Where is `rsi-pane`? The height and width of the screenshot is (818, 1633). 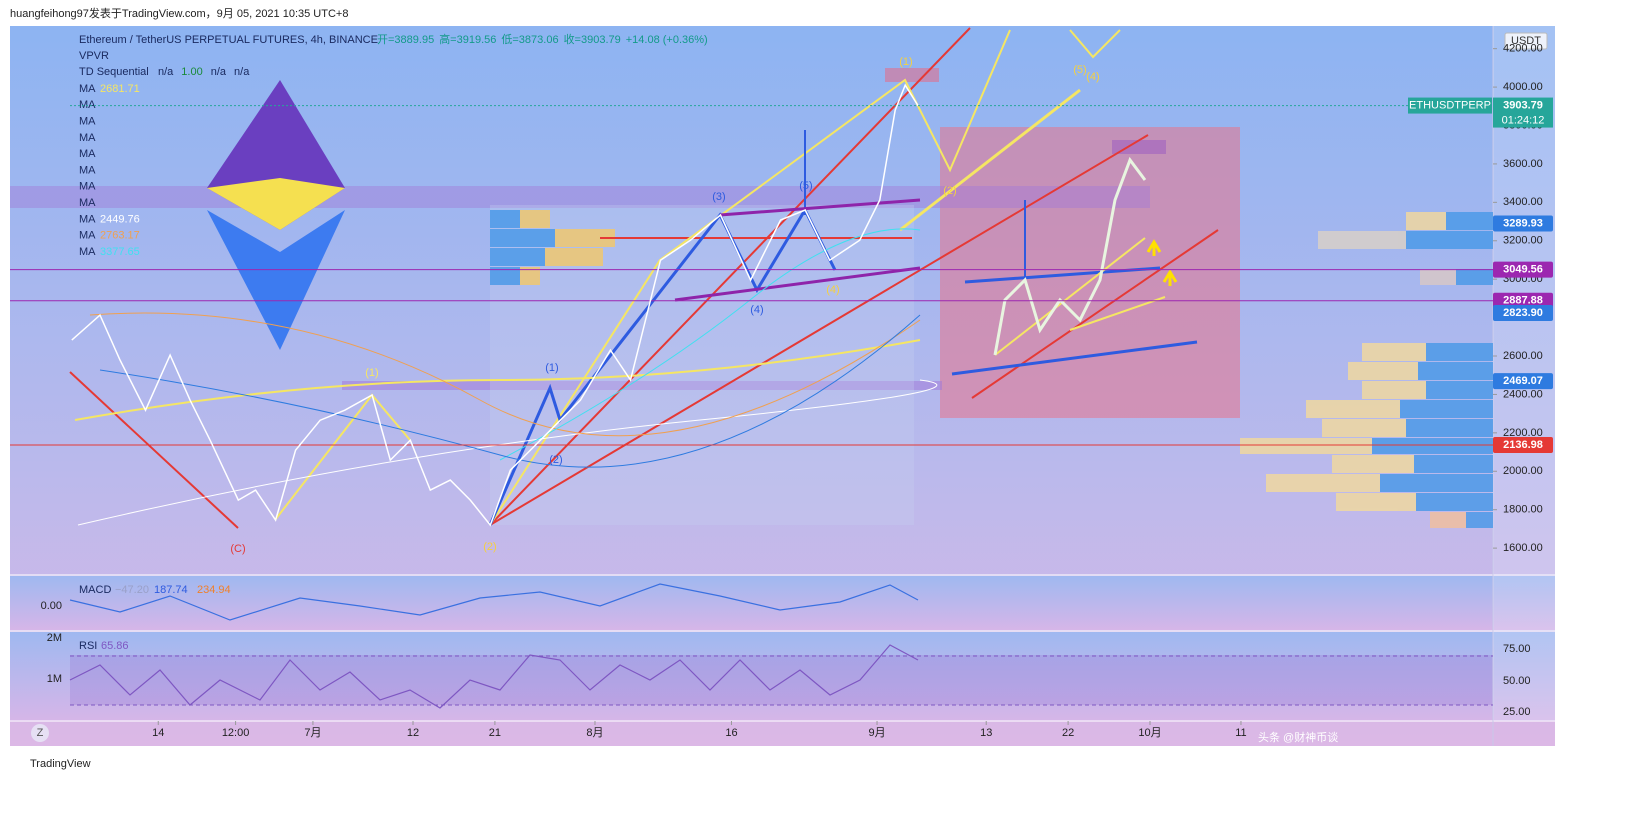
rsi-pane is located at coordinates (782, 676).